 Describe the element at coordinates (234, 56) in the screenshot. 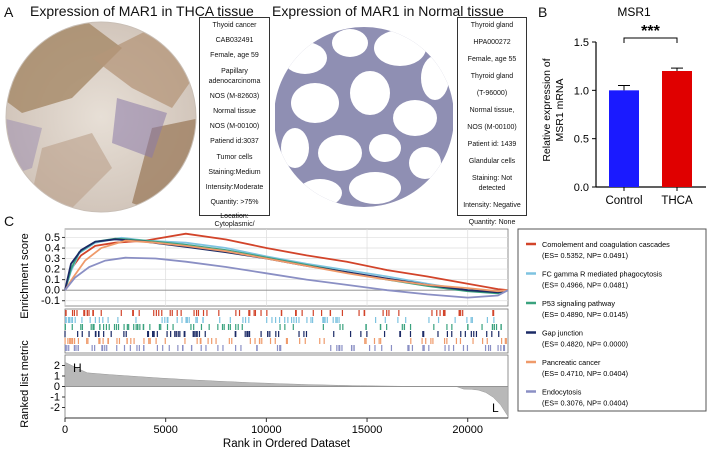

I see `thca-info-line: Female, age 59` at that location.